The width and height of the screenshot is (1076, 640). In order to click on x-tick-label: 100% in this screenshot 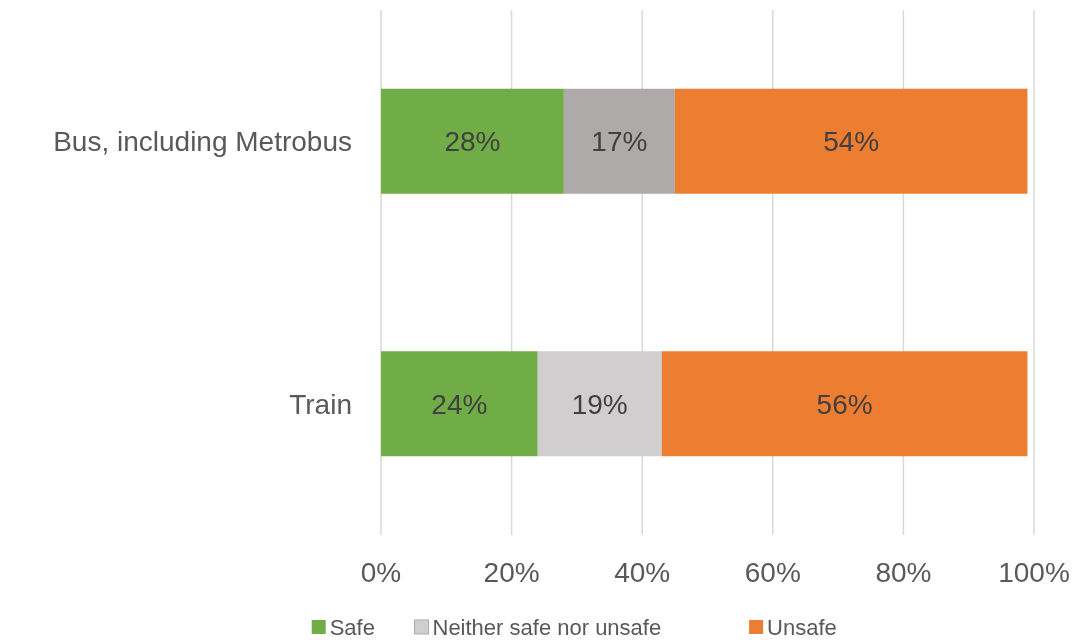, I will do `click(1034, 572)`.